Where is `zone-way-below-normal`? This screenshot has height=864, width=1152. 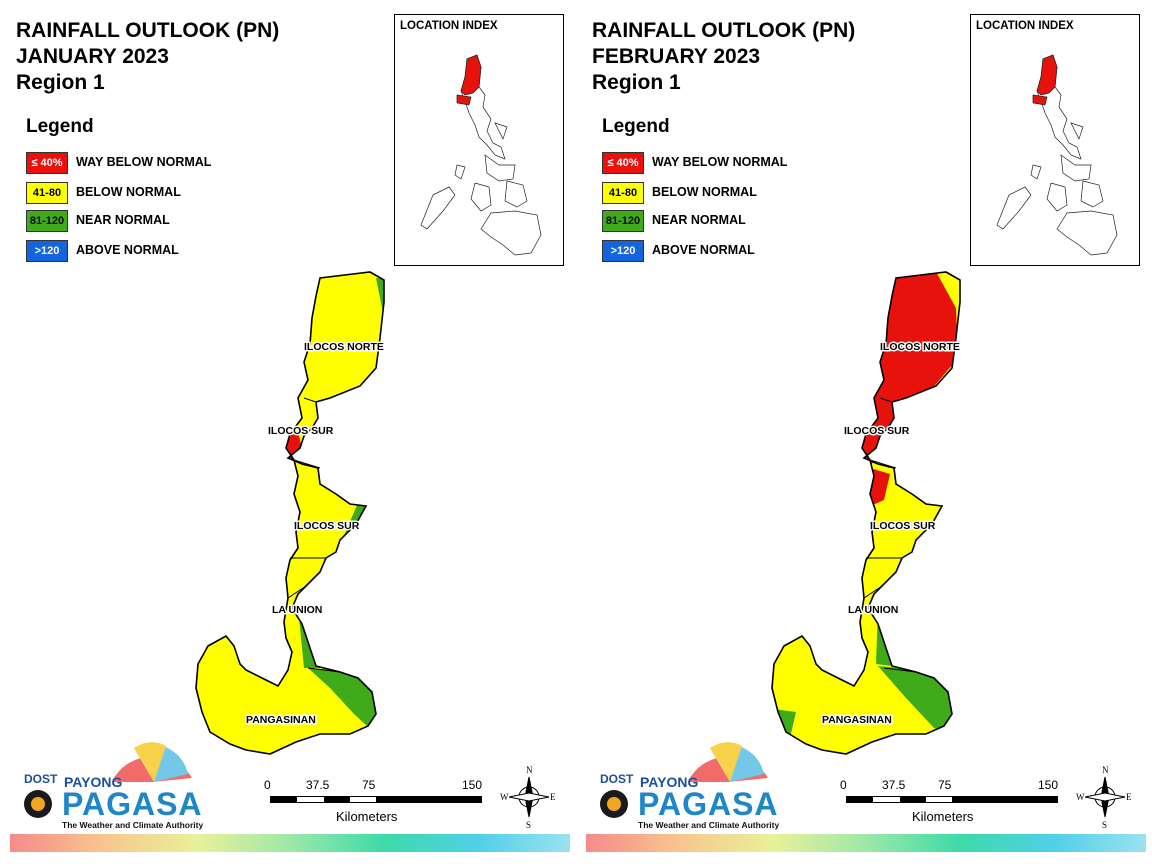
zone-way-below-normal is located at coordinates (897, 390).